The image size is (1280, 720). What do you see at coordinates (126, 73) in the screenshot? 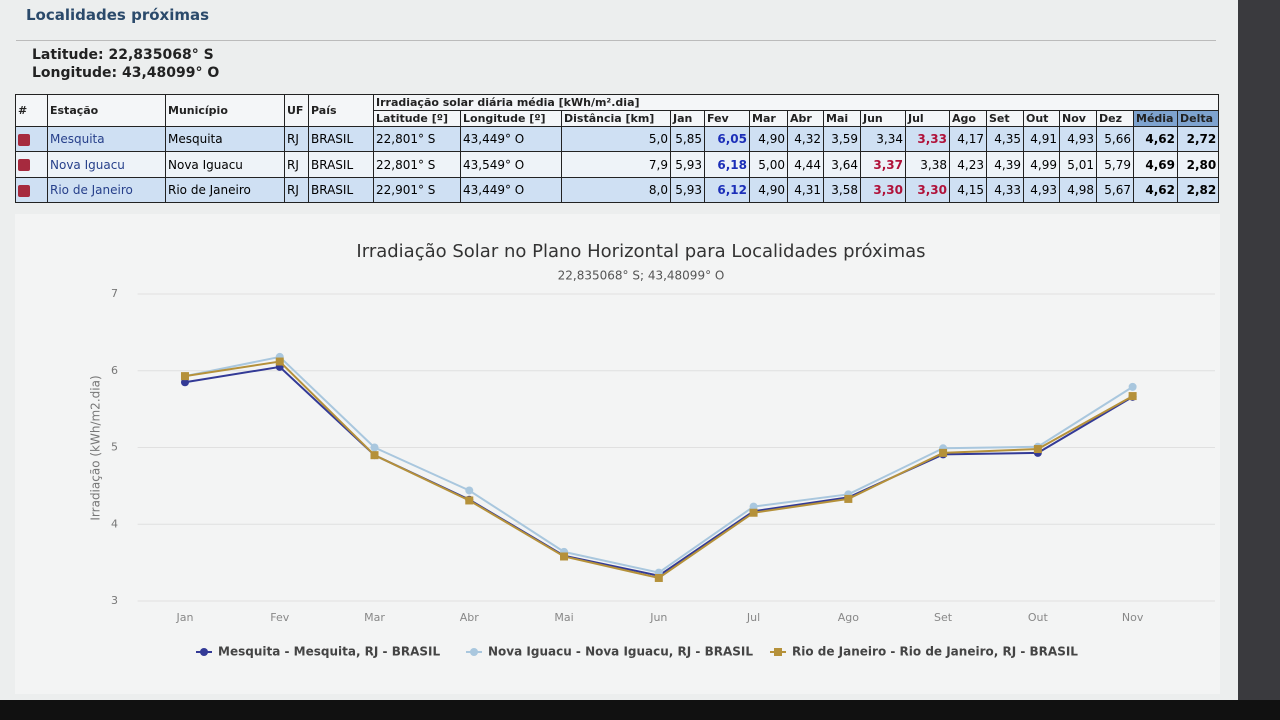
I see `longitude: Longitude: 43,48099° O` at bounding box center [126, 73].